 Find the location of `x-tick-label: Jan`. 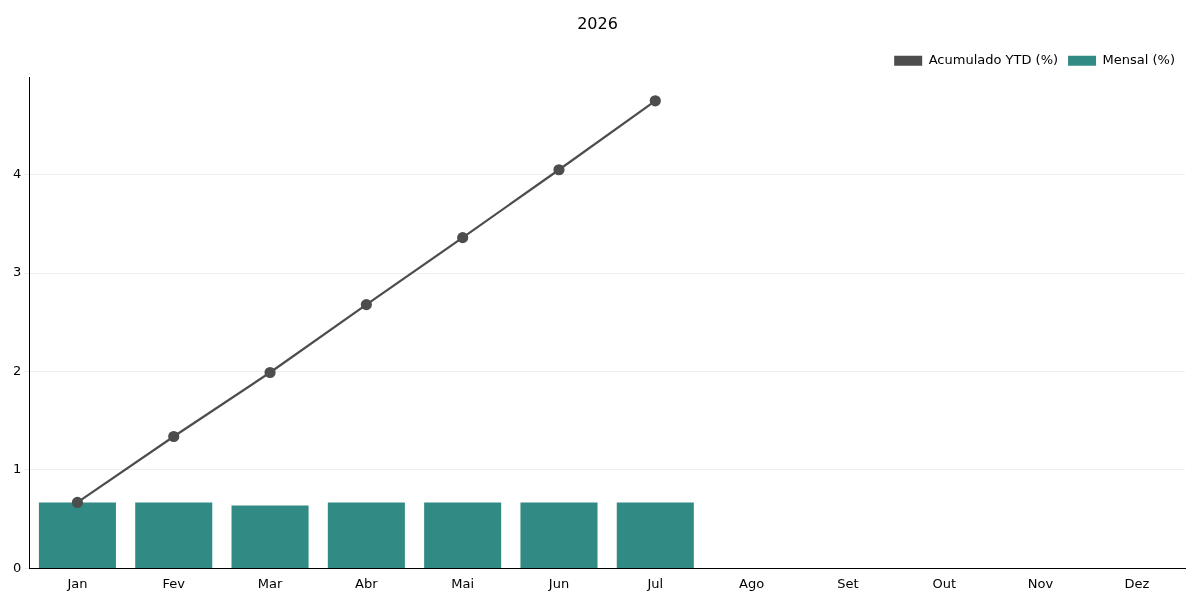

x-tick-label: Jan is located at coordinates (77, 583).